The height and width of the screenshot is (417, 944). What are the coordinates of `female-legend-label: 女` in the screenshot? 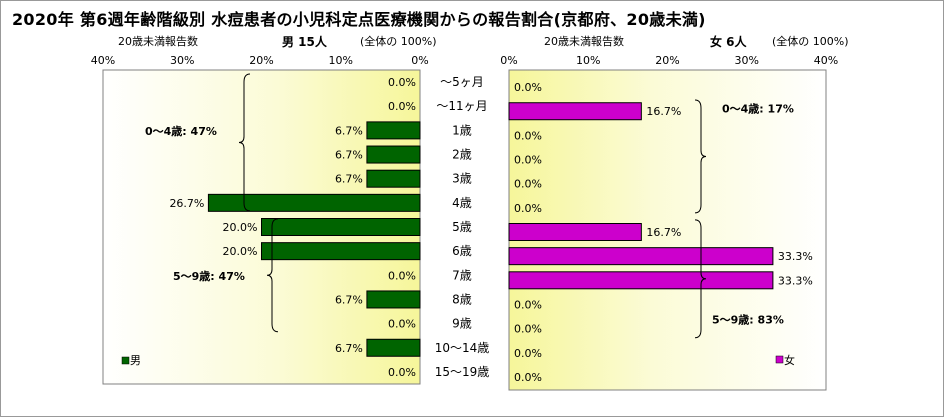 It's located at (789, 360).